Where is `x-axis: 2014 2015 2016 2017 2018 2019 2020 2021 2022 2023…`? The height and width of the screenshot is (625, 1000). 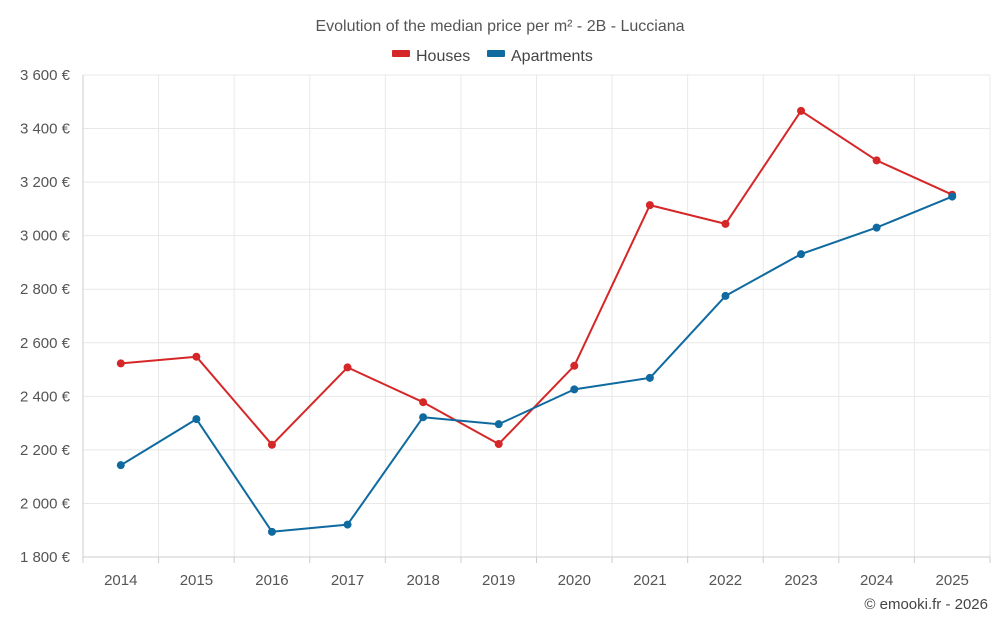 x-axis: 2014 2015 2016 2017 2018 2019 2020 2021 2022 2023… is located at coordinates (536, 572).